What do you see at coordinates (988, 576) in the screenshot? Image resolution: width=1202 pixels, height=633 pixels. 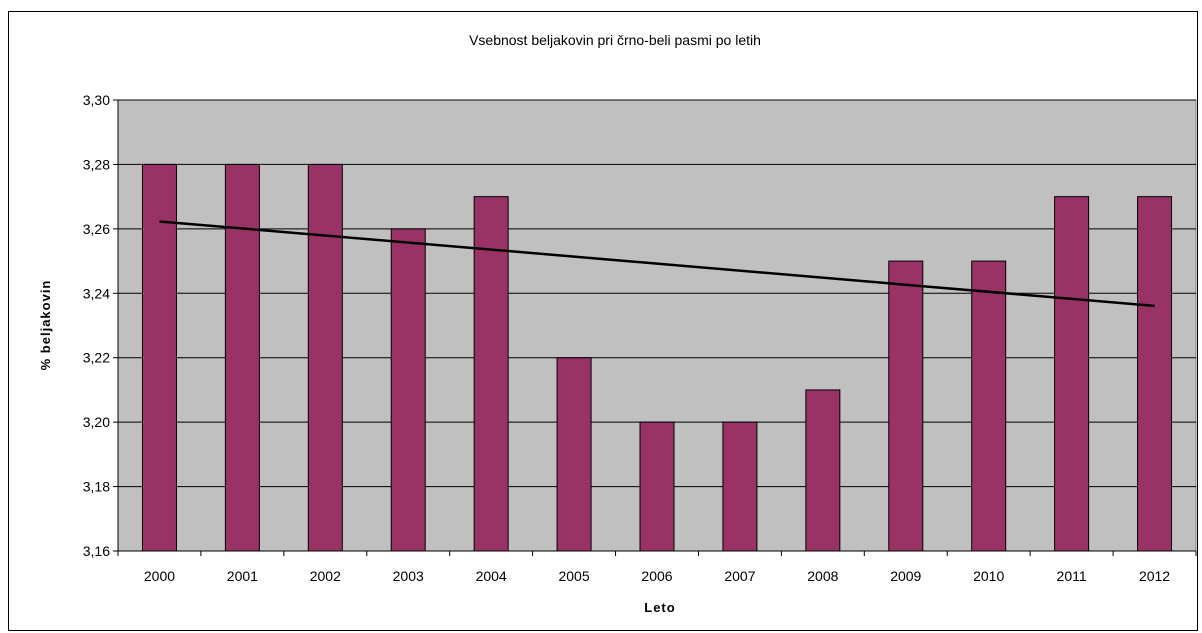 I see `x-tick-label: 2010` at bounding box center [988, 576].